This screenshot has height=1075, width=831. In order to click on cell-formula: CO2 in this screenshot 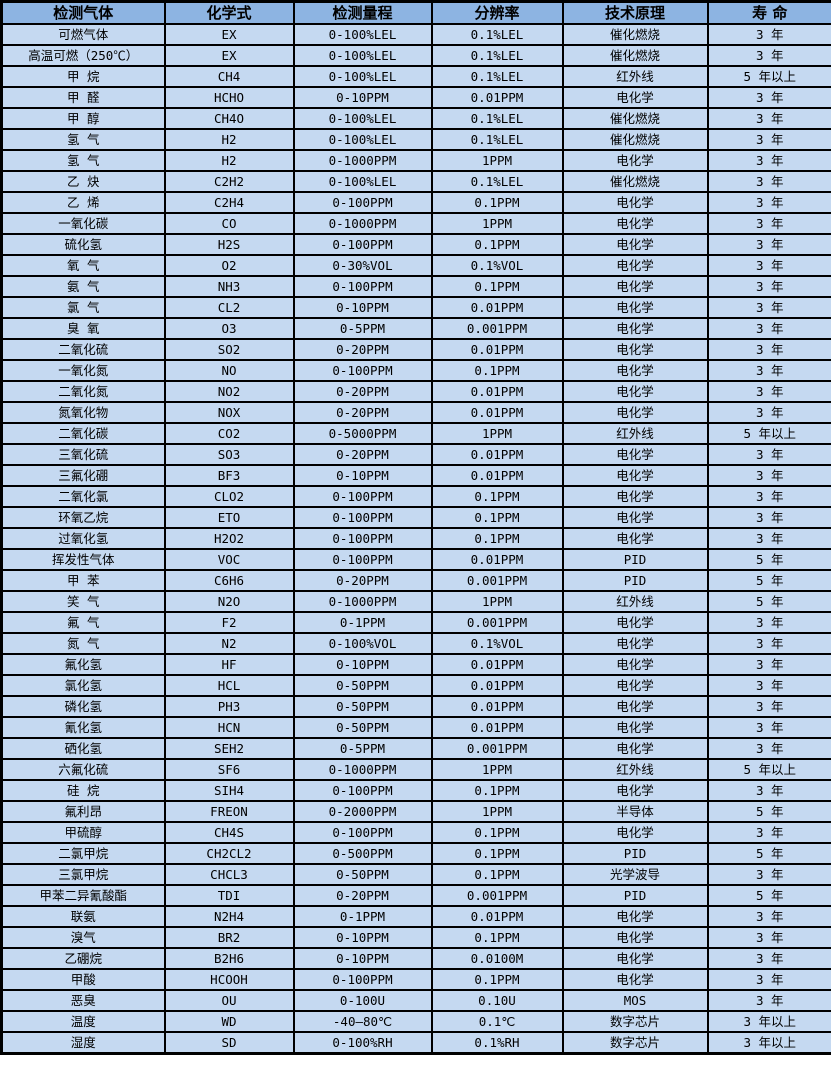, I will do `click(229, 433)`.